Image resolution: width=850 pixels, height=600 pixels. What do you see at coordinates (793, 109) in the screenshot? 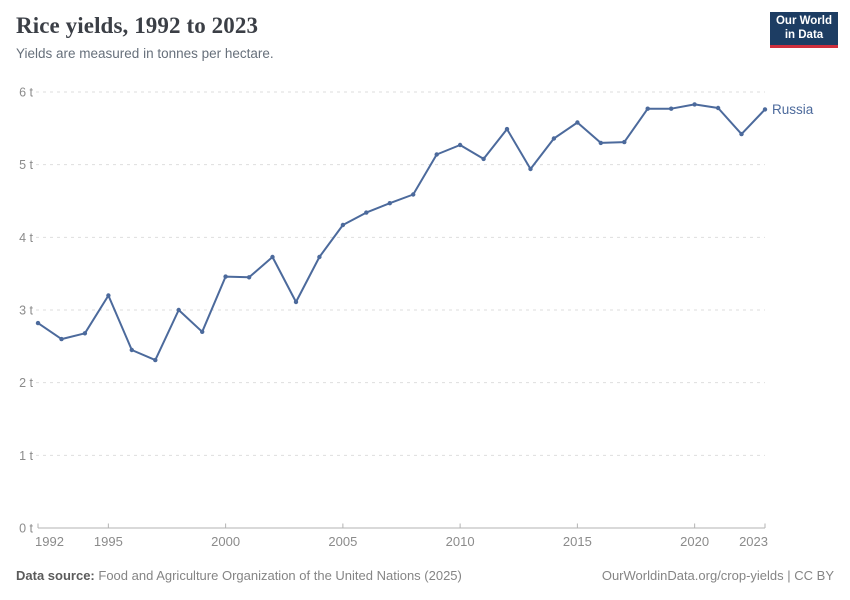
I see `series-label: Russia` at bounding box center [793, 109].